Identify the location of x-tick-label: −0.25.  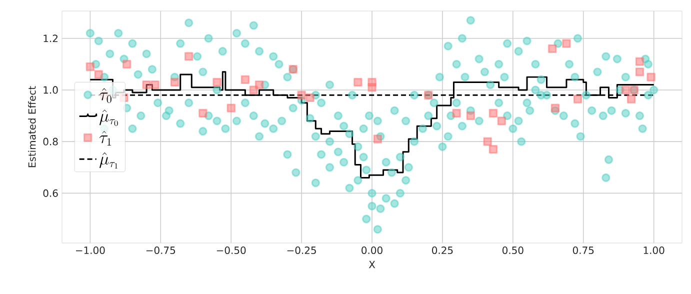
(301, 250).